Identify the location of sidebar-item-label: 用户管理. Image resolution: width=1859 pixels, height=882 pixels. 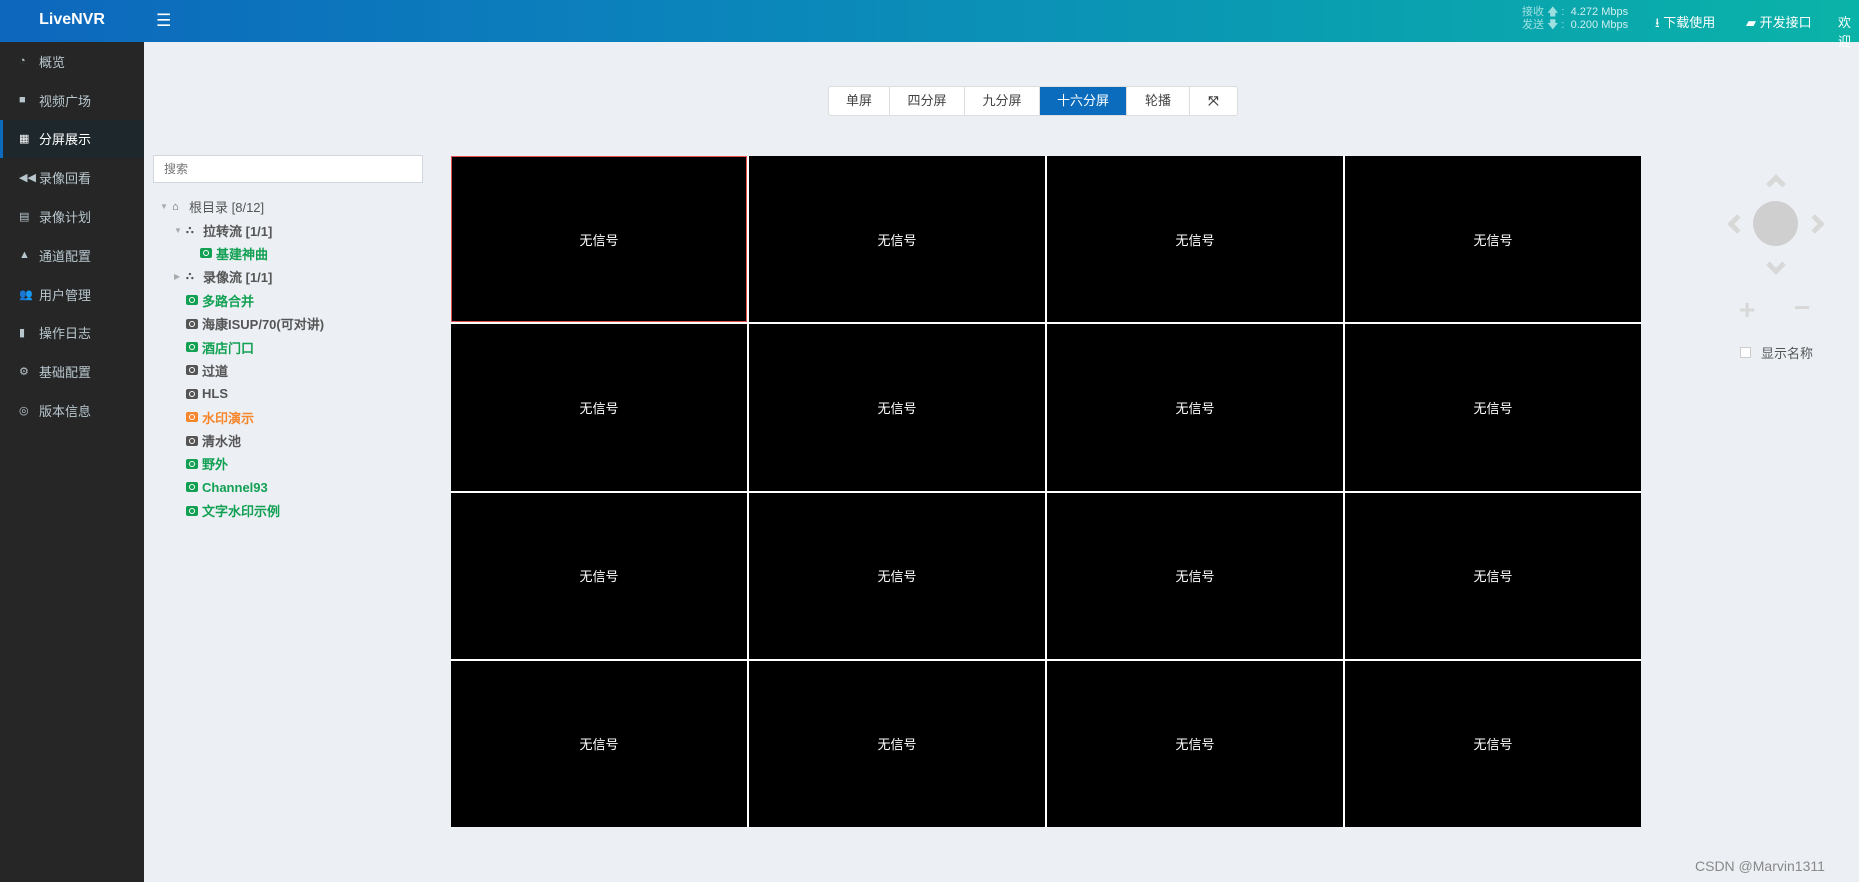
(65, 295).